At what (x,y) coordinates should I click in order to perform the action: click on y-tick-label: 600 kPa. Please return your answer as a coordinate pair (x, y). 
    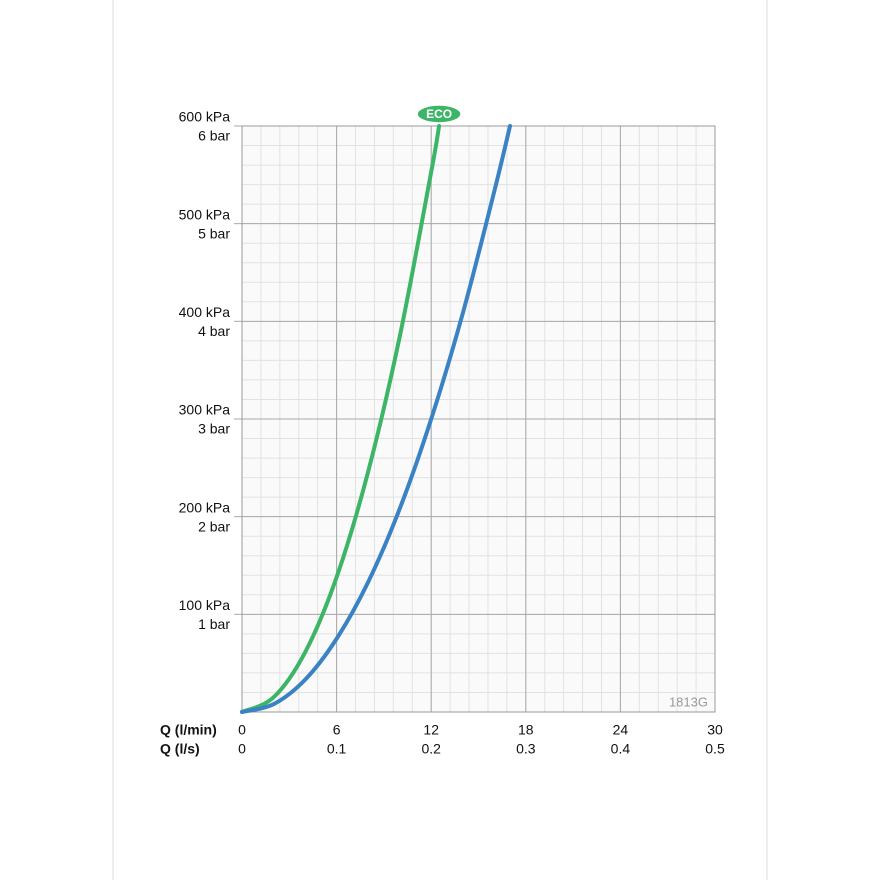
    Looking at the image, I should click on (205, 117).